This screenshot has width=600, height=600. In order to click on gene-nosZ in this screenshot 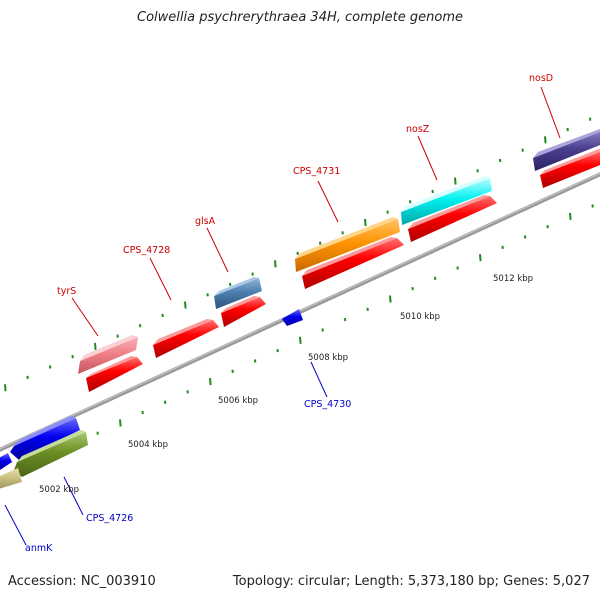, I will do `click(446, 200)`.